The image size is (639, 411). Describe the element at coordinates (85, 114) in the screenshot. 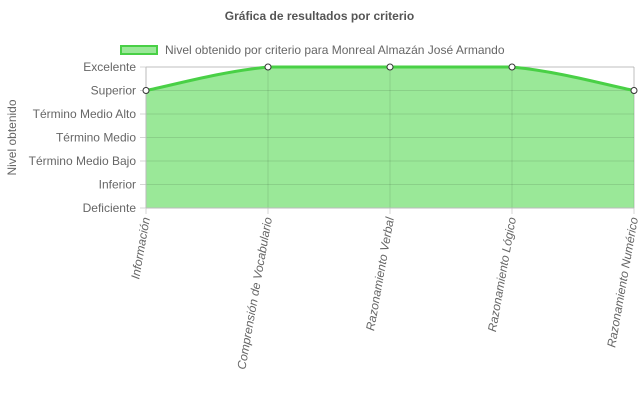

I see `y-tick-label: Término Medio Alto` at that location.